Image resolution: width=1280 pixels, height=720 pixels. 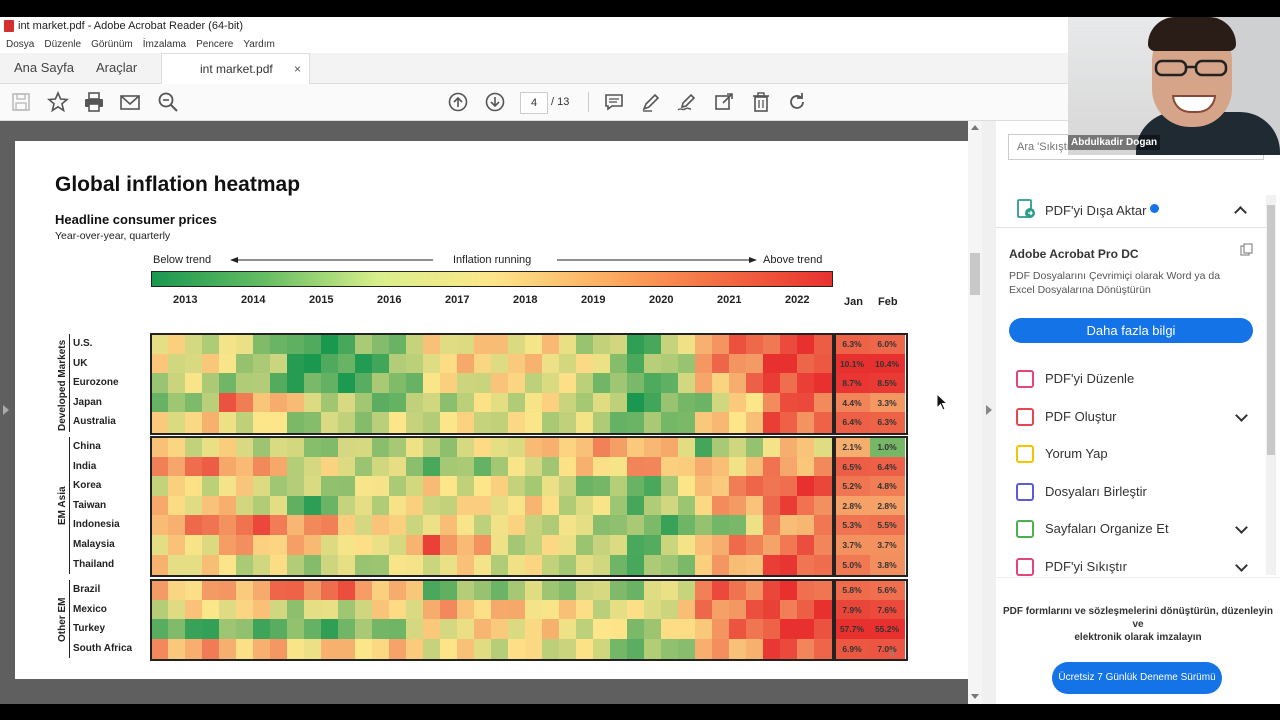 I want to click on free-trial-button: Ücretsiz 7 Günlük Deneme Sürümü, so click(x=1137, y=678).